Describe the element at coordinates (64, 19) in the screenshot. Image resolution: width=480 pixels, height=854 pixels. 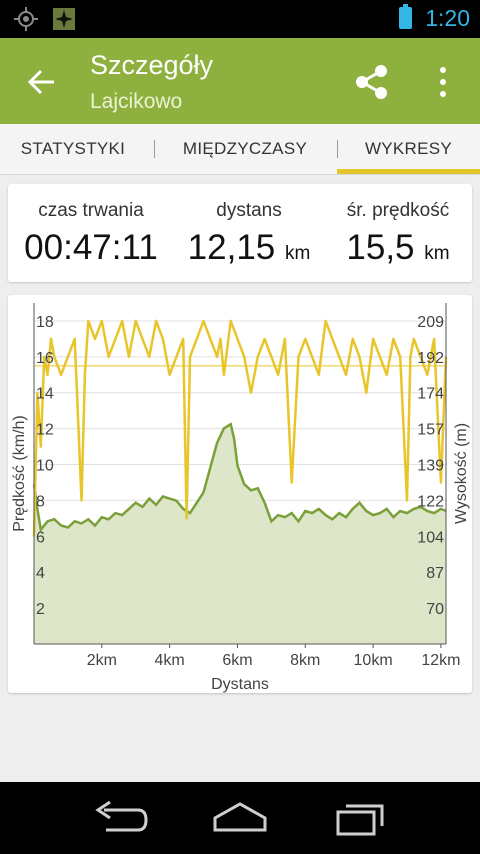
I see `app-notification-icon` at that location.